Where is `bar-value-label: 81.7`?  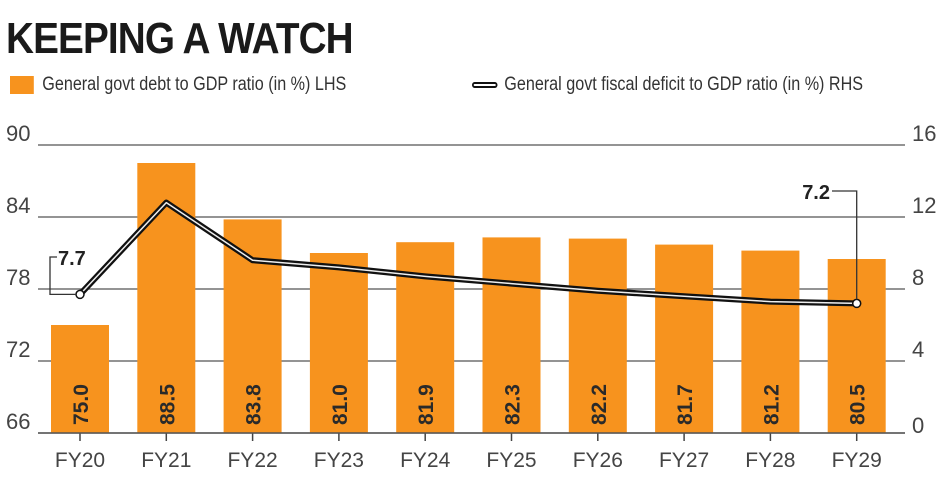 bar-value-label: 81.7 is located at coordinates (685, 404).